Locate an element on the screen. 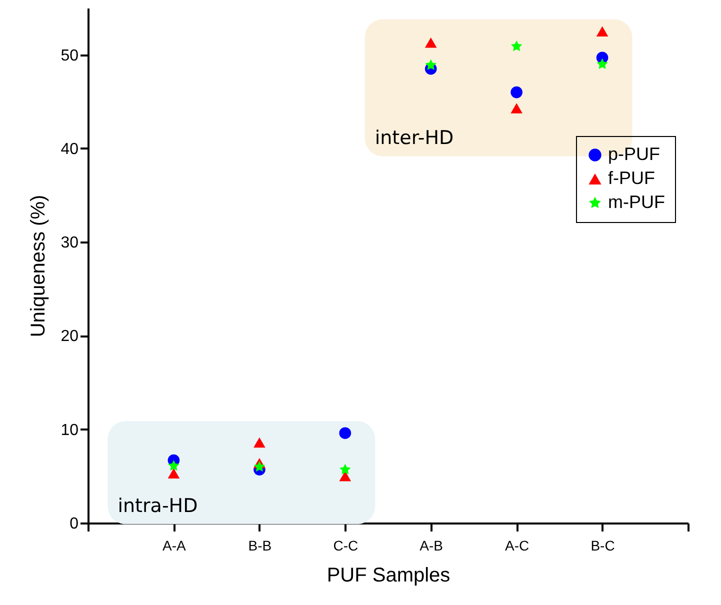 The width and height of the screenshot is (721, 605). y-tick-label: 50 is located at coordinates (69, 55).